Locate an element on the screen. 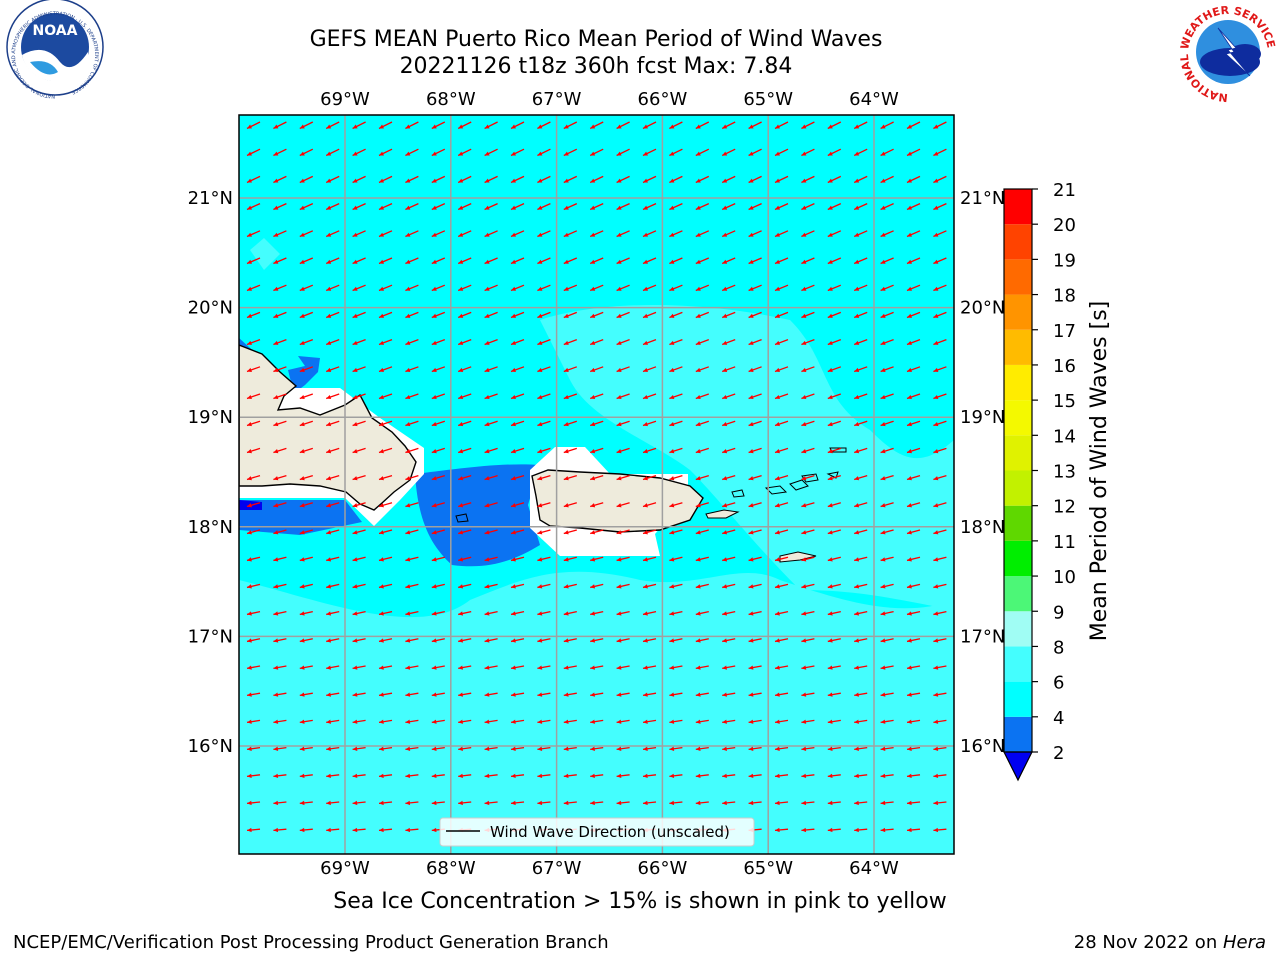 The width and height of the screenshot is (1280, 960). noaa-logo-text: NOAA is located at coordinates (55, 31).